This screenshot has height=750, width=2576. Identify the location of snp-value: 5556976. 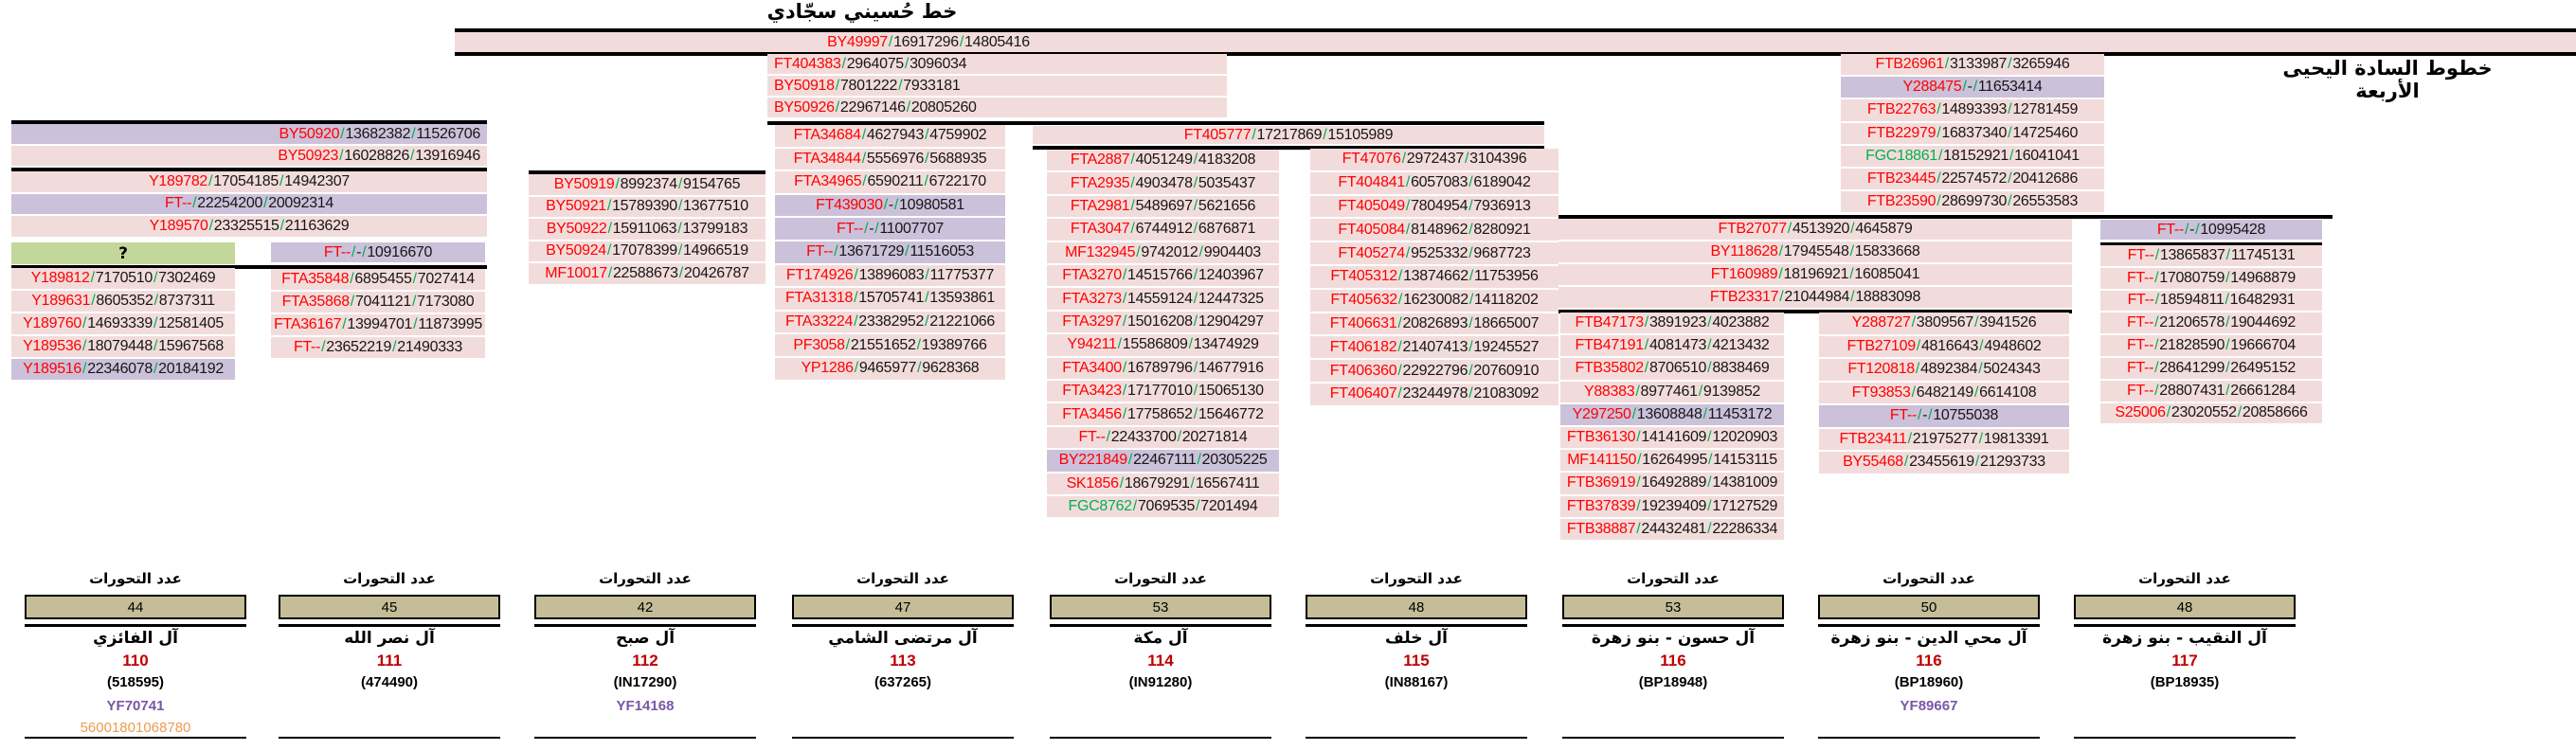
(895, 158).